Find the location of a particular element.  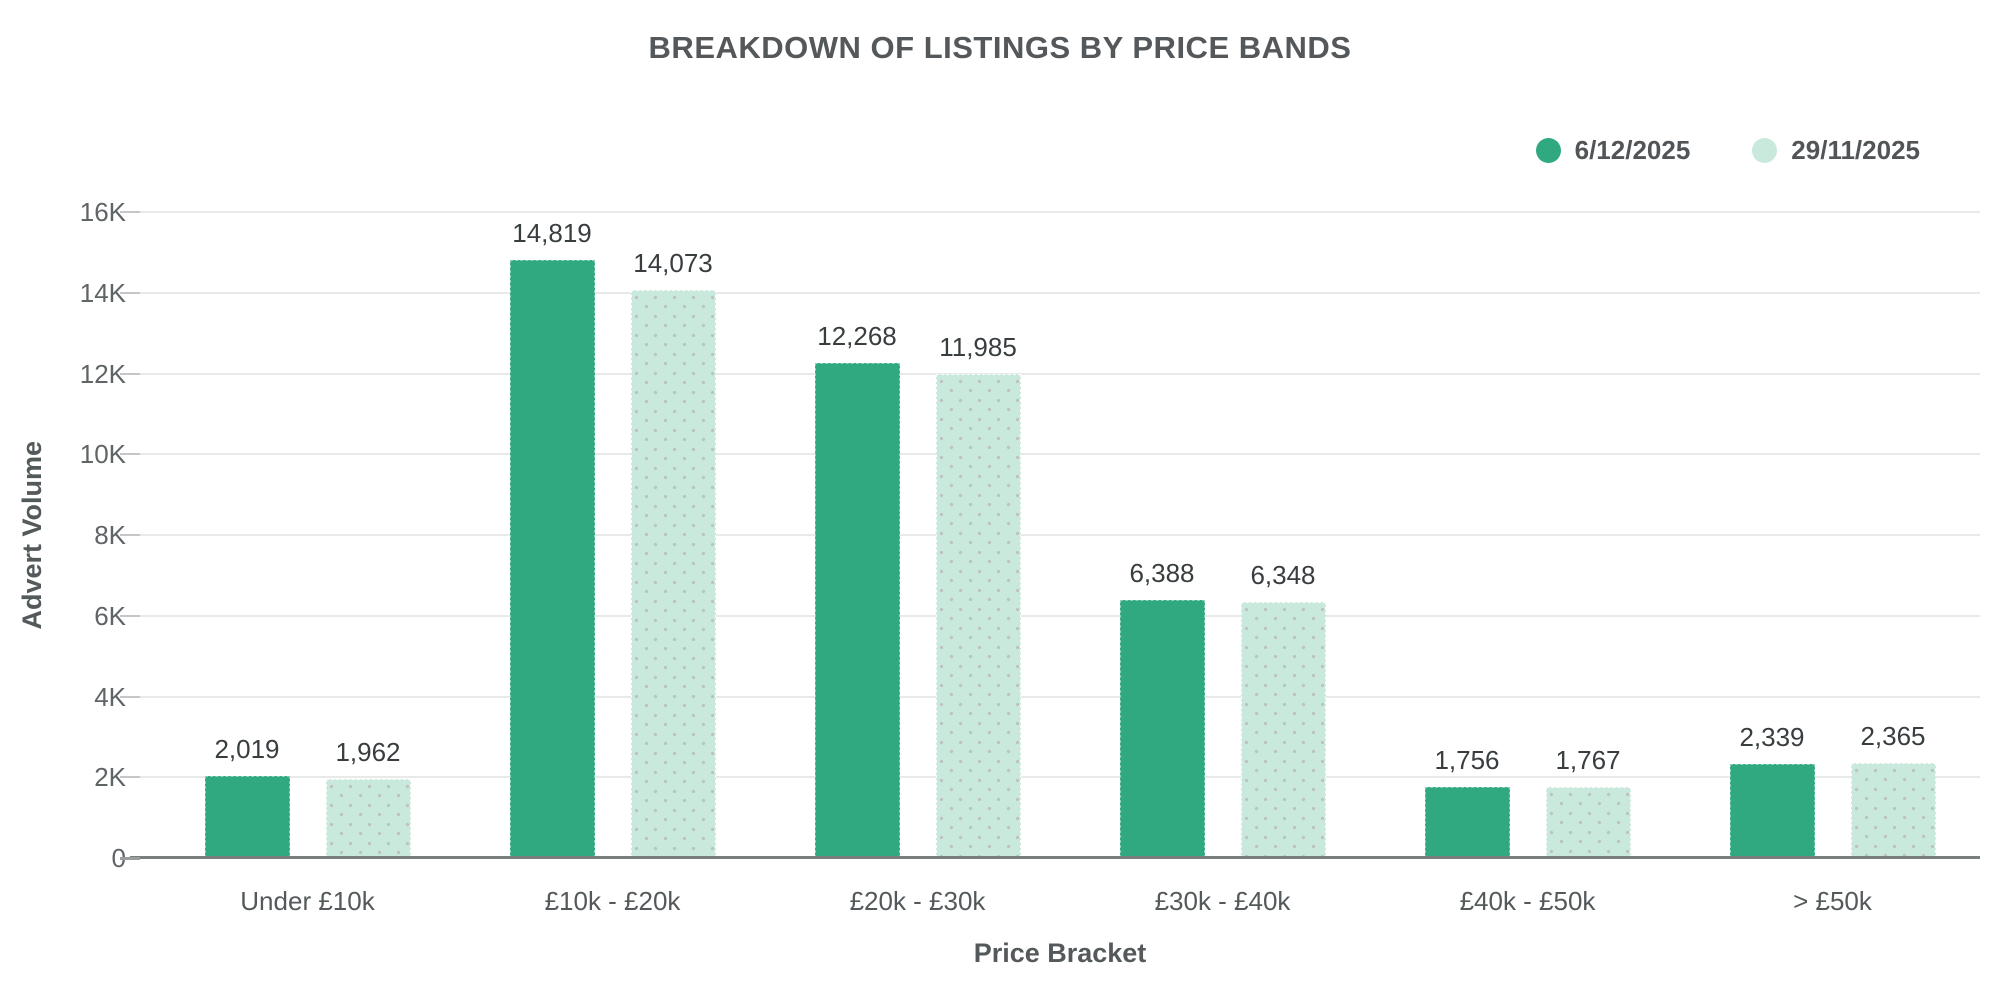

bar-value-label: 6,348 is located at coordinates (1283, 574).